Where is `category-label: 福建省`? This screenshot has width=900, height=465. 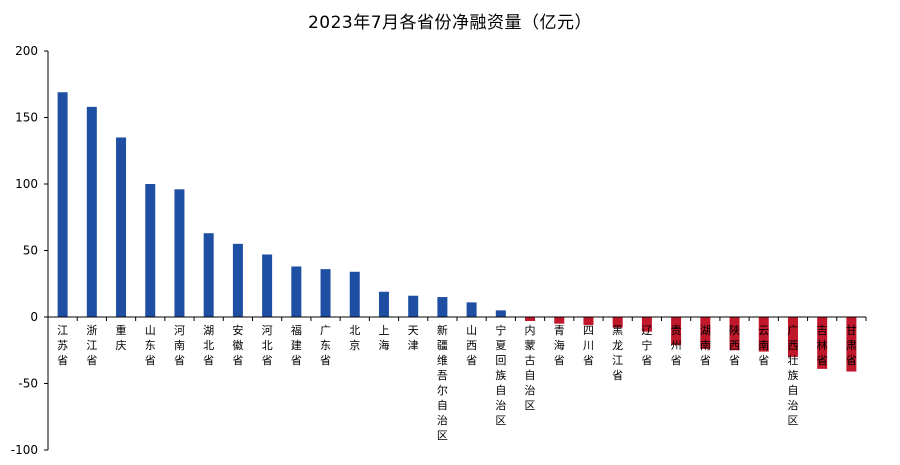 category-label: 福建省 is located at coordinates (296, 345).